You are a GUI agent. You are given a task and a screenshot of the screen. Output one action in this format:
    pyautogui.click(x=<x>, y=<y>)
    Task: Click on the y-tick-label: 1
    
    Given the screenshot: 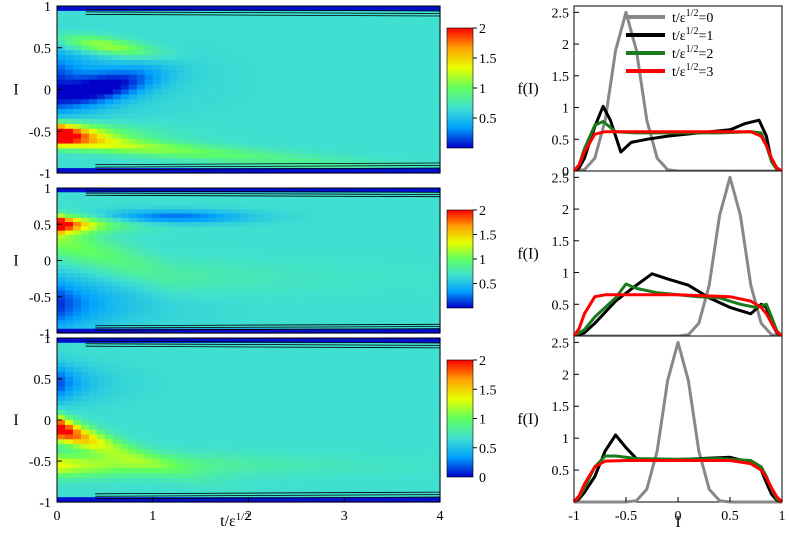 What is the action you would take?
    pyautogui.click(x=47, y=189)
    